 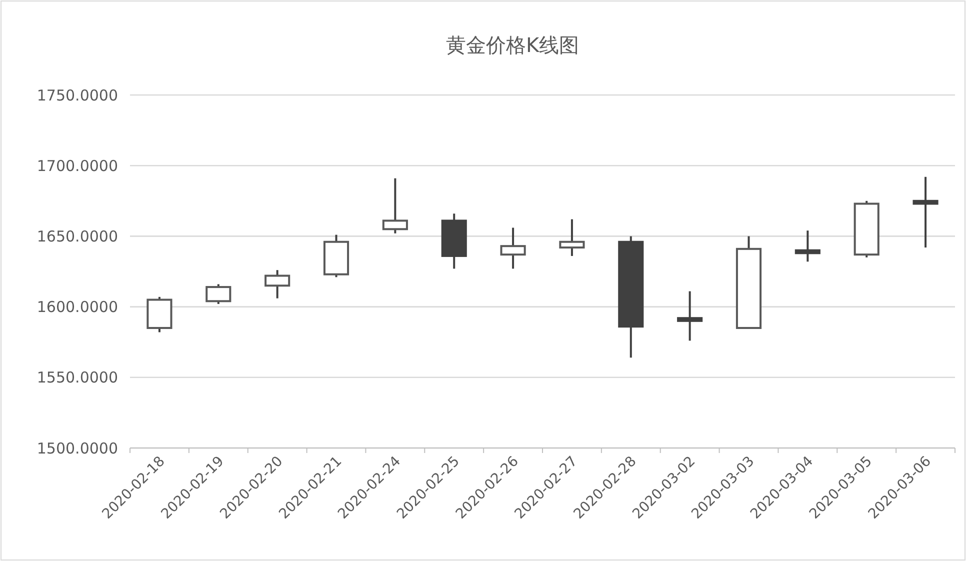 What do you see at coordinates (77, 448) in the screenshot?
I see `y-tick-label: 1500.0000` at bounding box center [77, 448].